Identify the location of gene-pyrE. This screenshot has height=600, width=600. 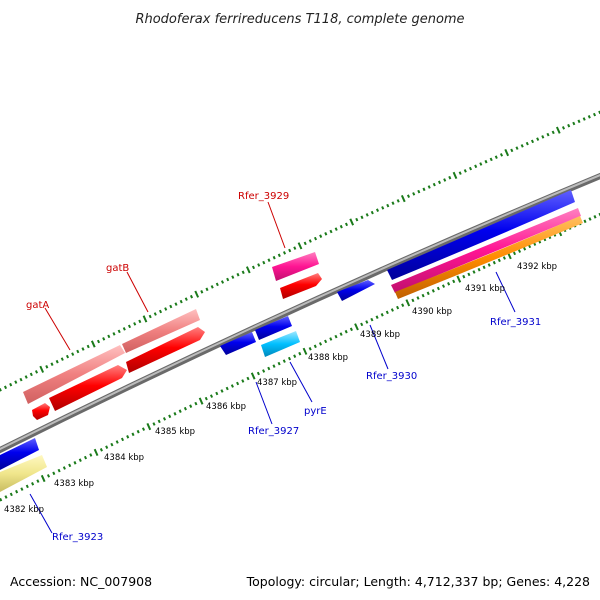
(280, 344).